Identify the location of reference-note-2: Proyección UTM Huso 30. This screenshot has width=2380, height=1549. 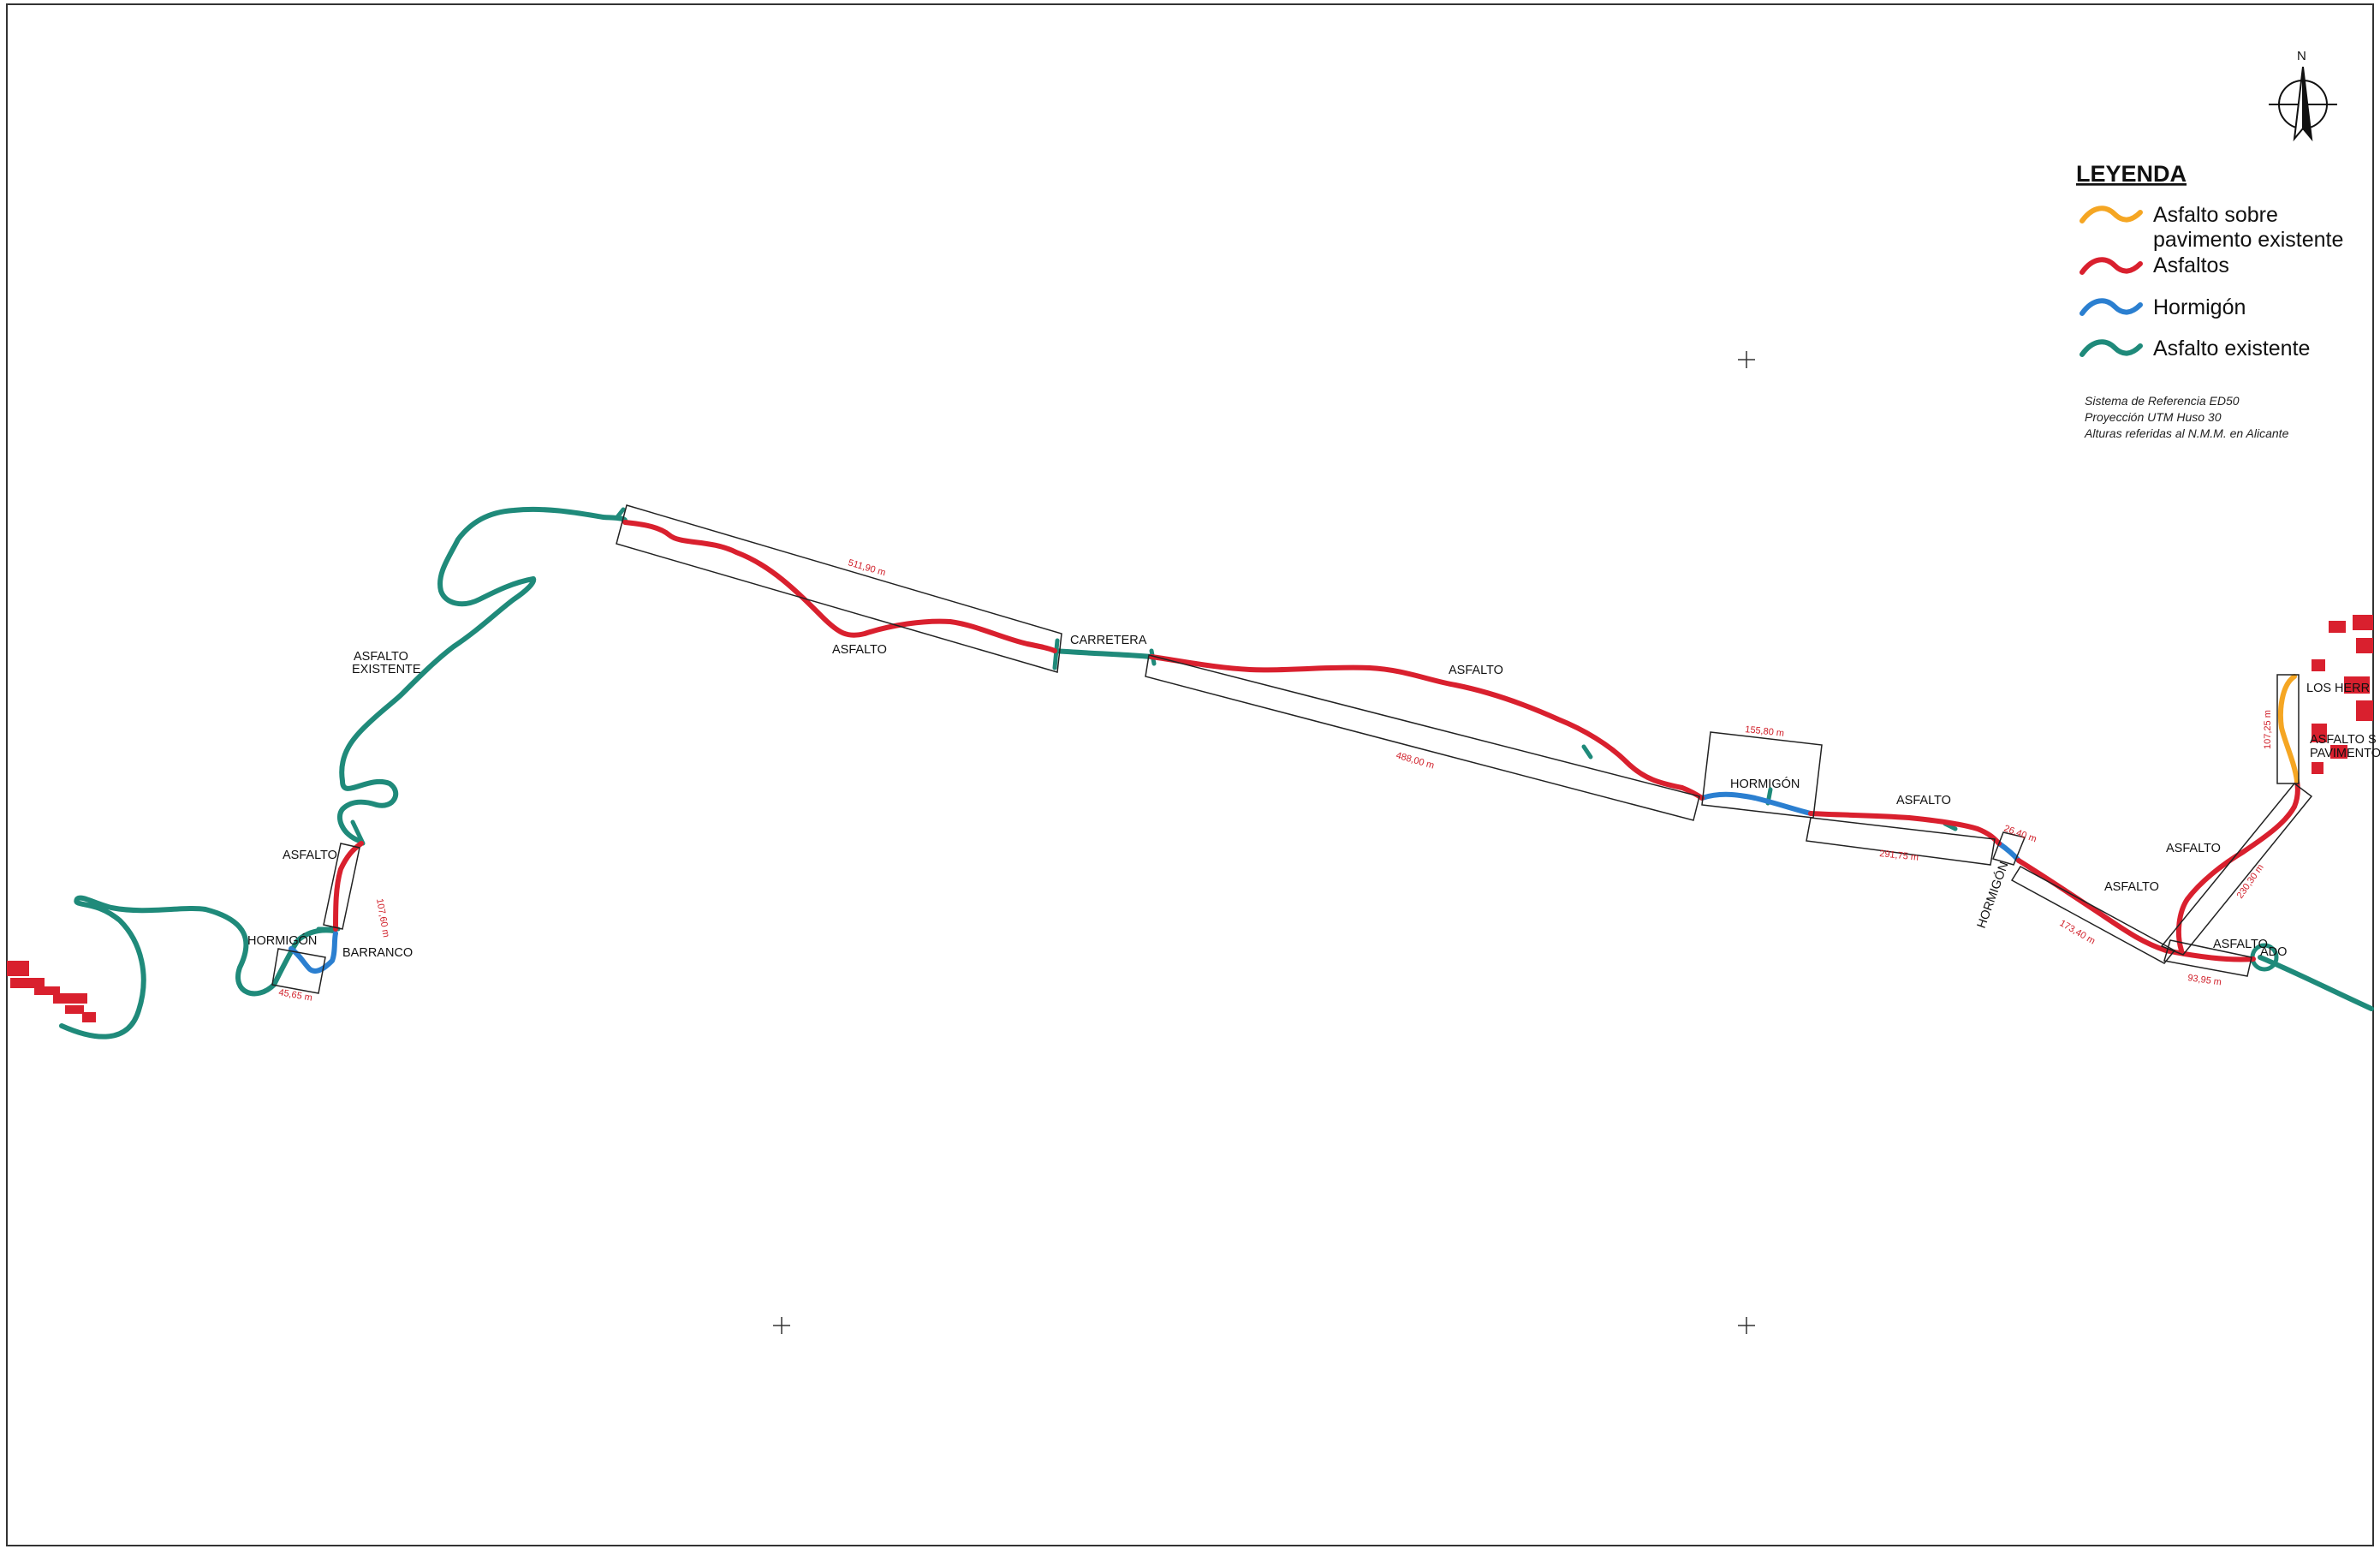
(2154, 417).